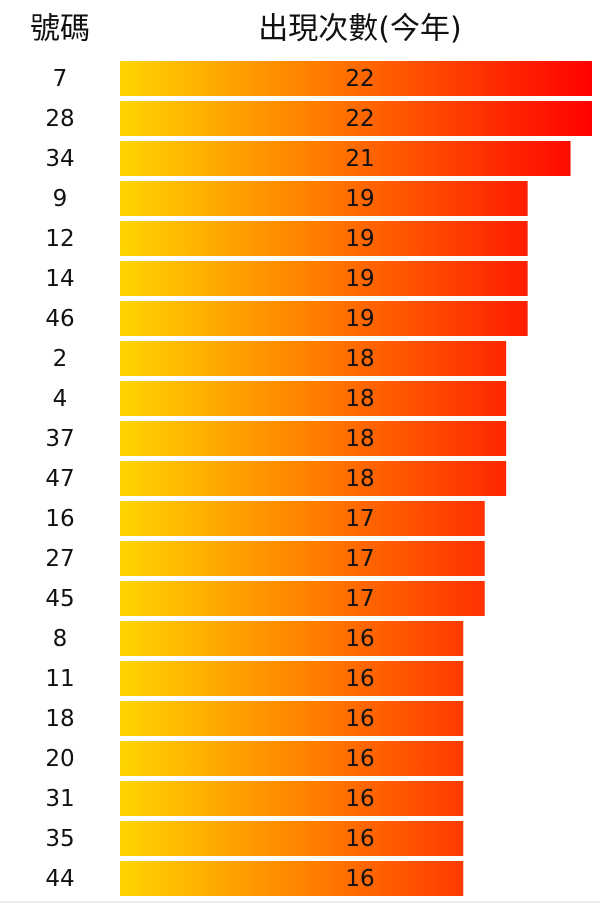 This screenshot has height=910, width=600. Describe the element at coordinates (59, 519) in the screenshot. I see `row-label: 16` at that location.